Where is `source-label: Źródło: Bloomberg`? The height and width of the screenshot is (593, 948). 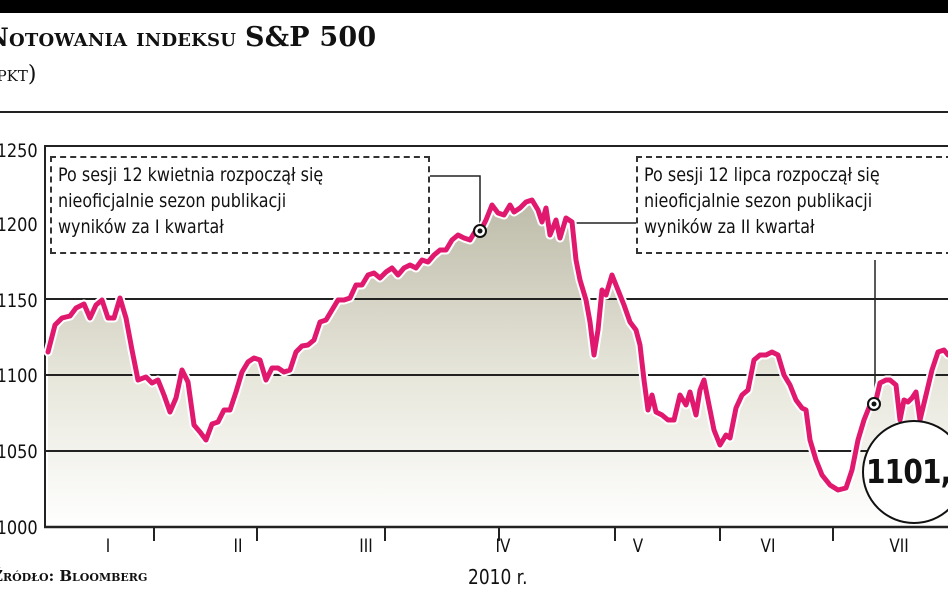
source-label: Źródło: Bloomberg is located at coordinates (74, 576).